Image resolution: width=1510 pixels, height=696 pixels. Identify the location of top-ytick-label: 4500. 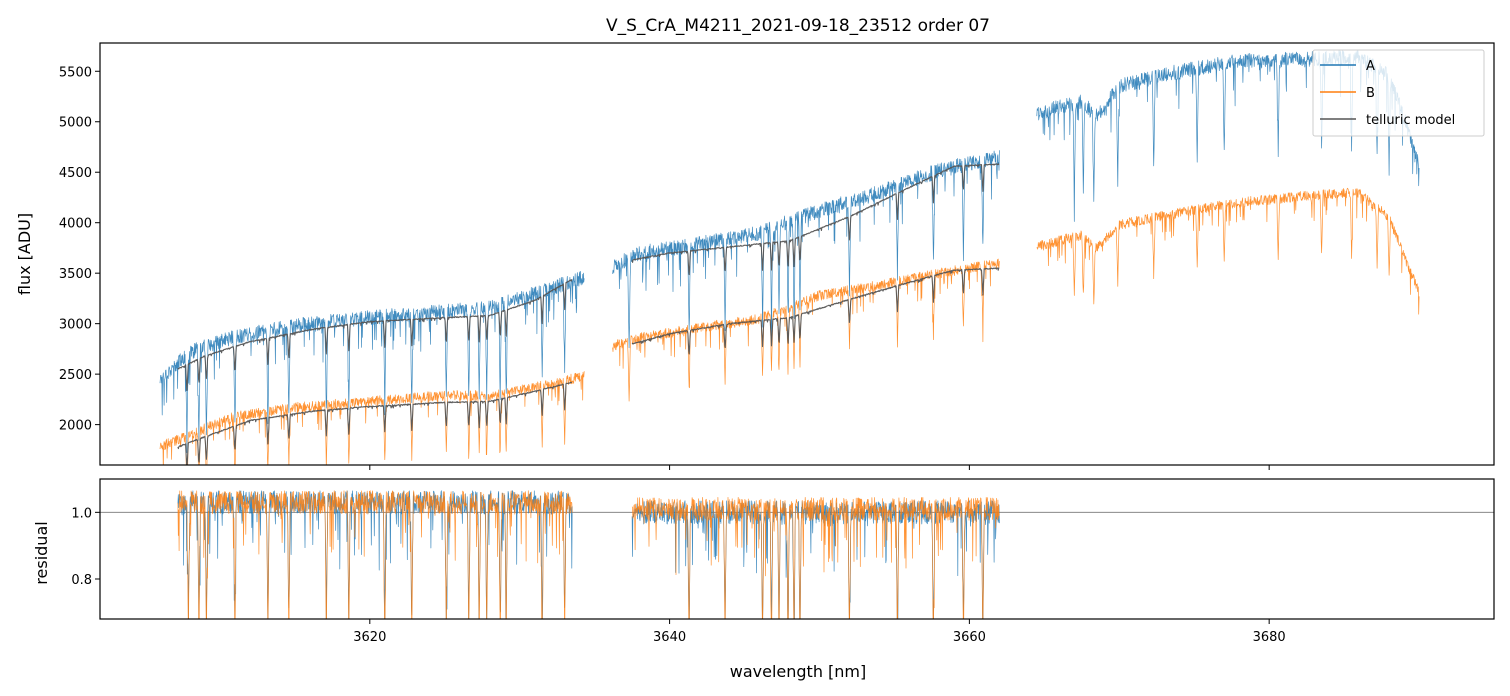
(75, 173).